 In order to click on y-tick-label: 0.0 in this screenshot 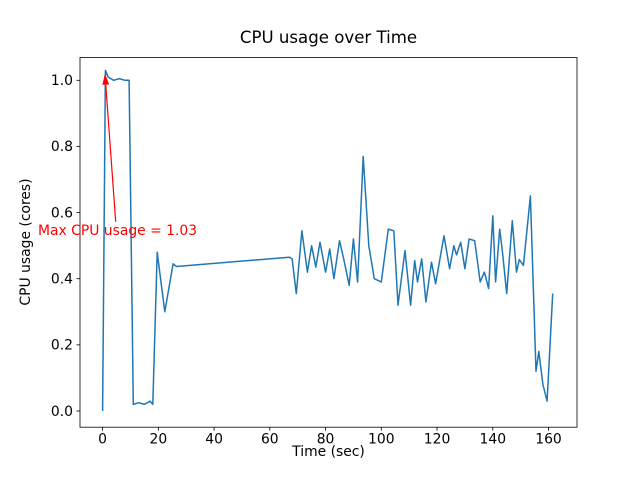, I will do `click(62, 412)`.